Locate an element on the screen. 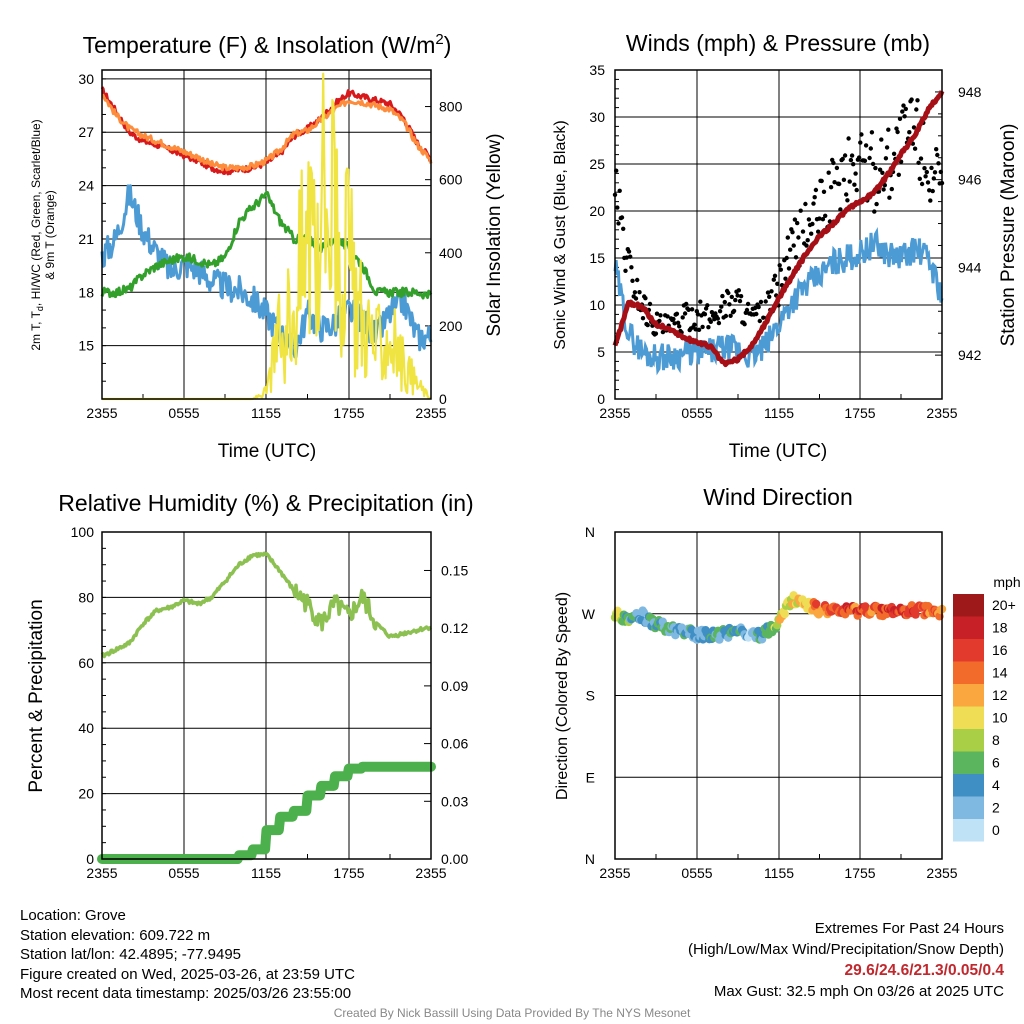  max-gust-text: Max Gust: 32.5 mph On 03/26 at 2025 UTC is located at coordinates (858, 991).